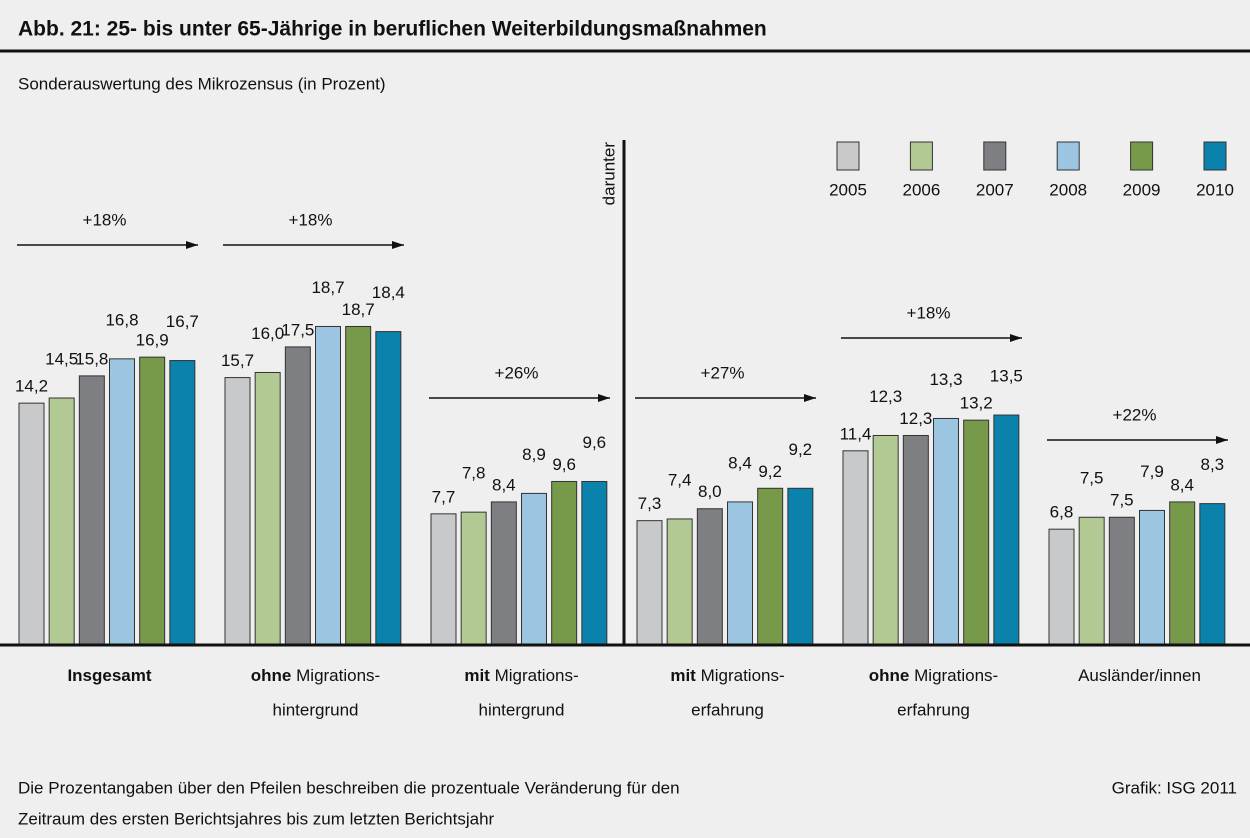  Describe the element at coordinates (1122, 500) in the screenshot. I see `value-label: 7,5` at that location.